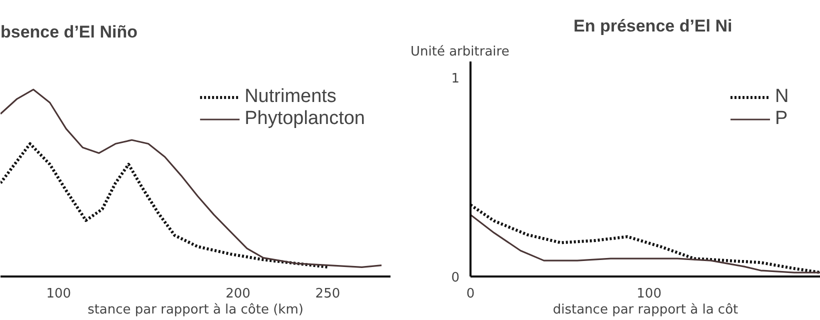 The height and width of the screenshot is (320, 820). I want to click on y-tick-label: 1, so click(455, 78).